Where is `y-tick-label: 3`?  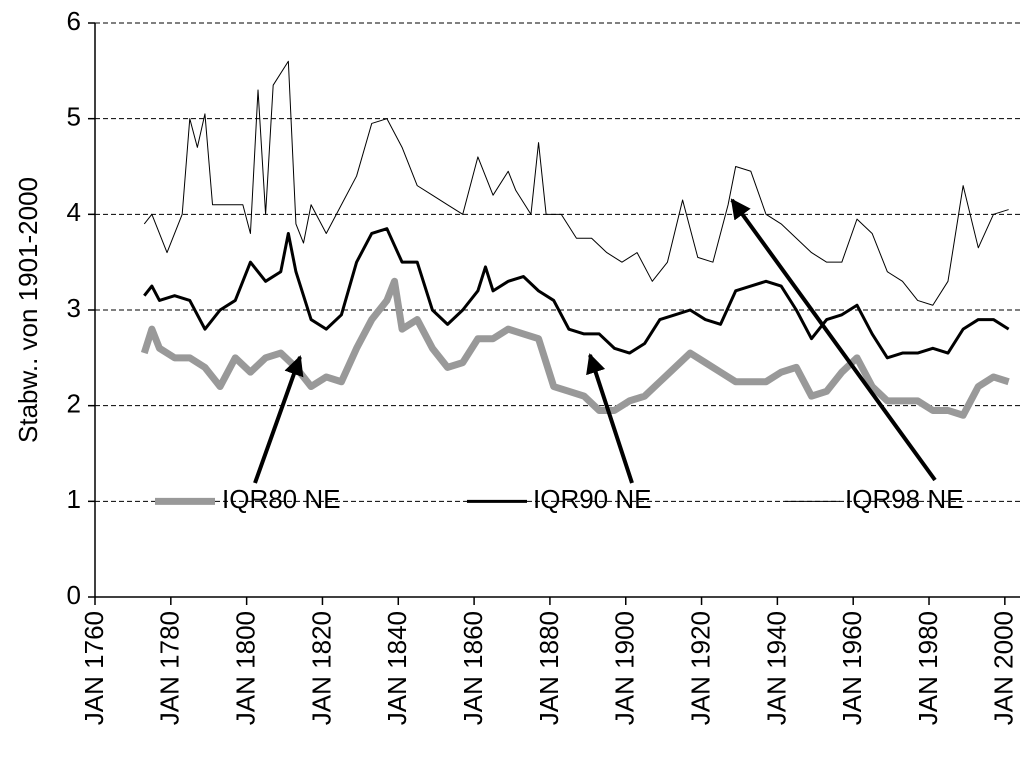 y-tick-label: 3 is located at coordinates (74, 308).